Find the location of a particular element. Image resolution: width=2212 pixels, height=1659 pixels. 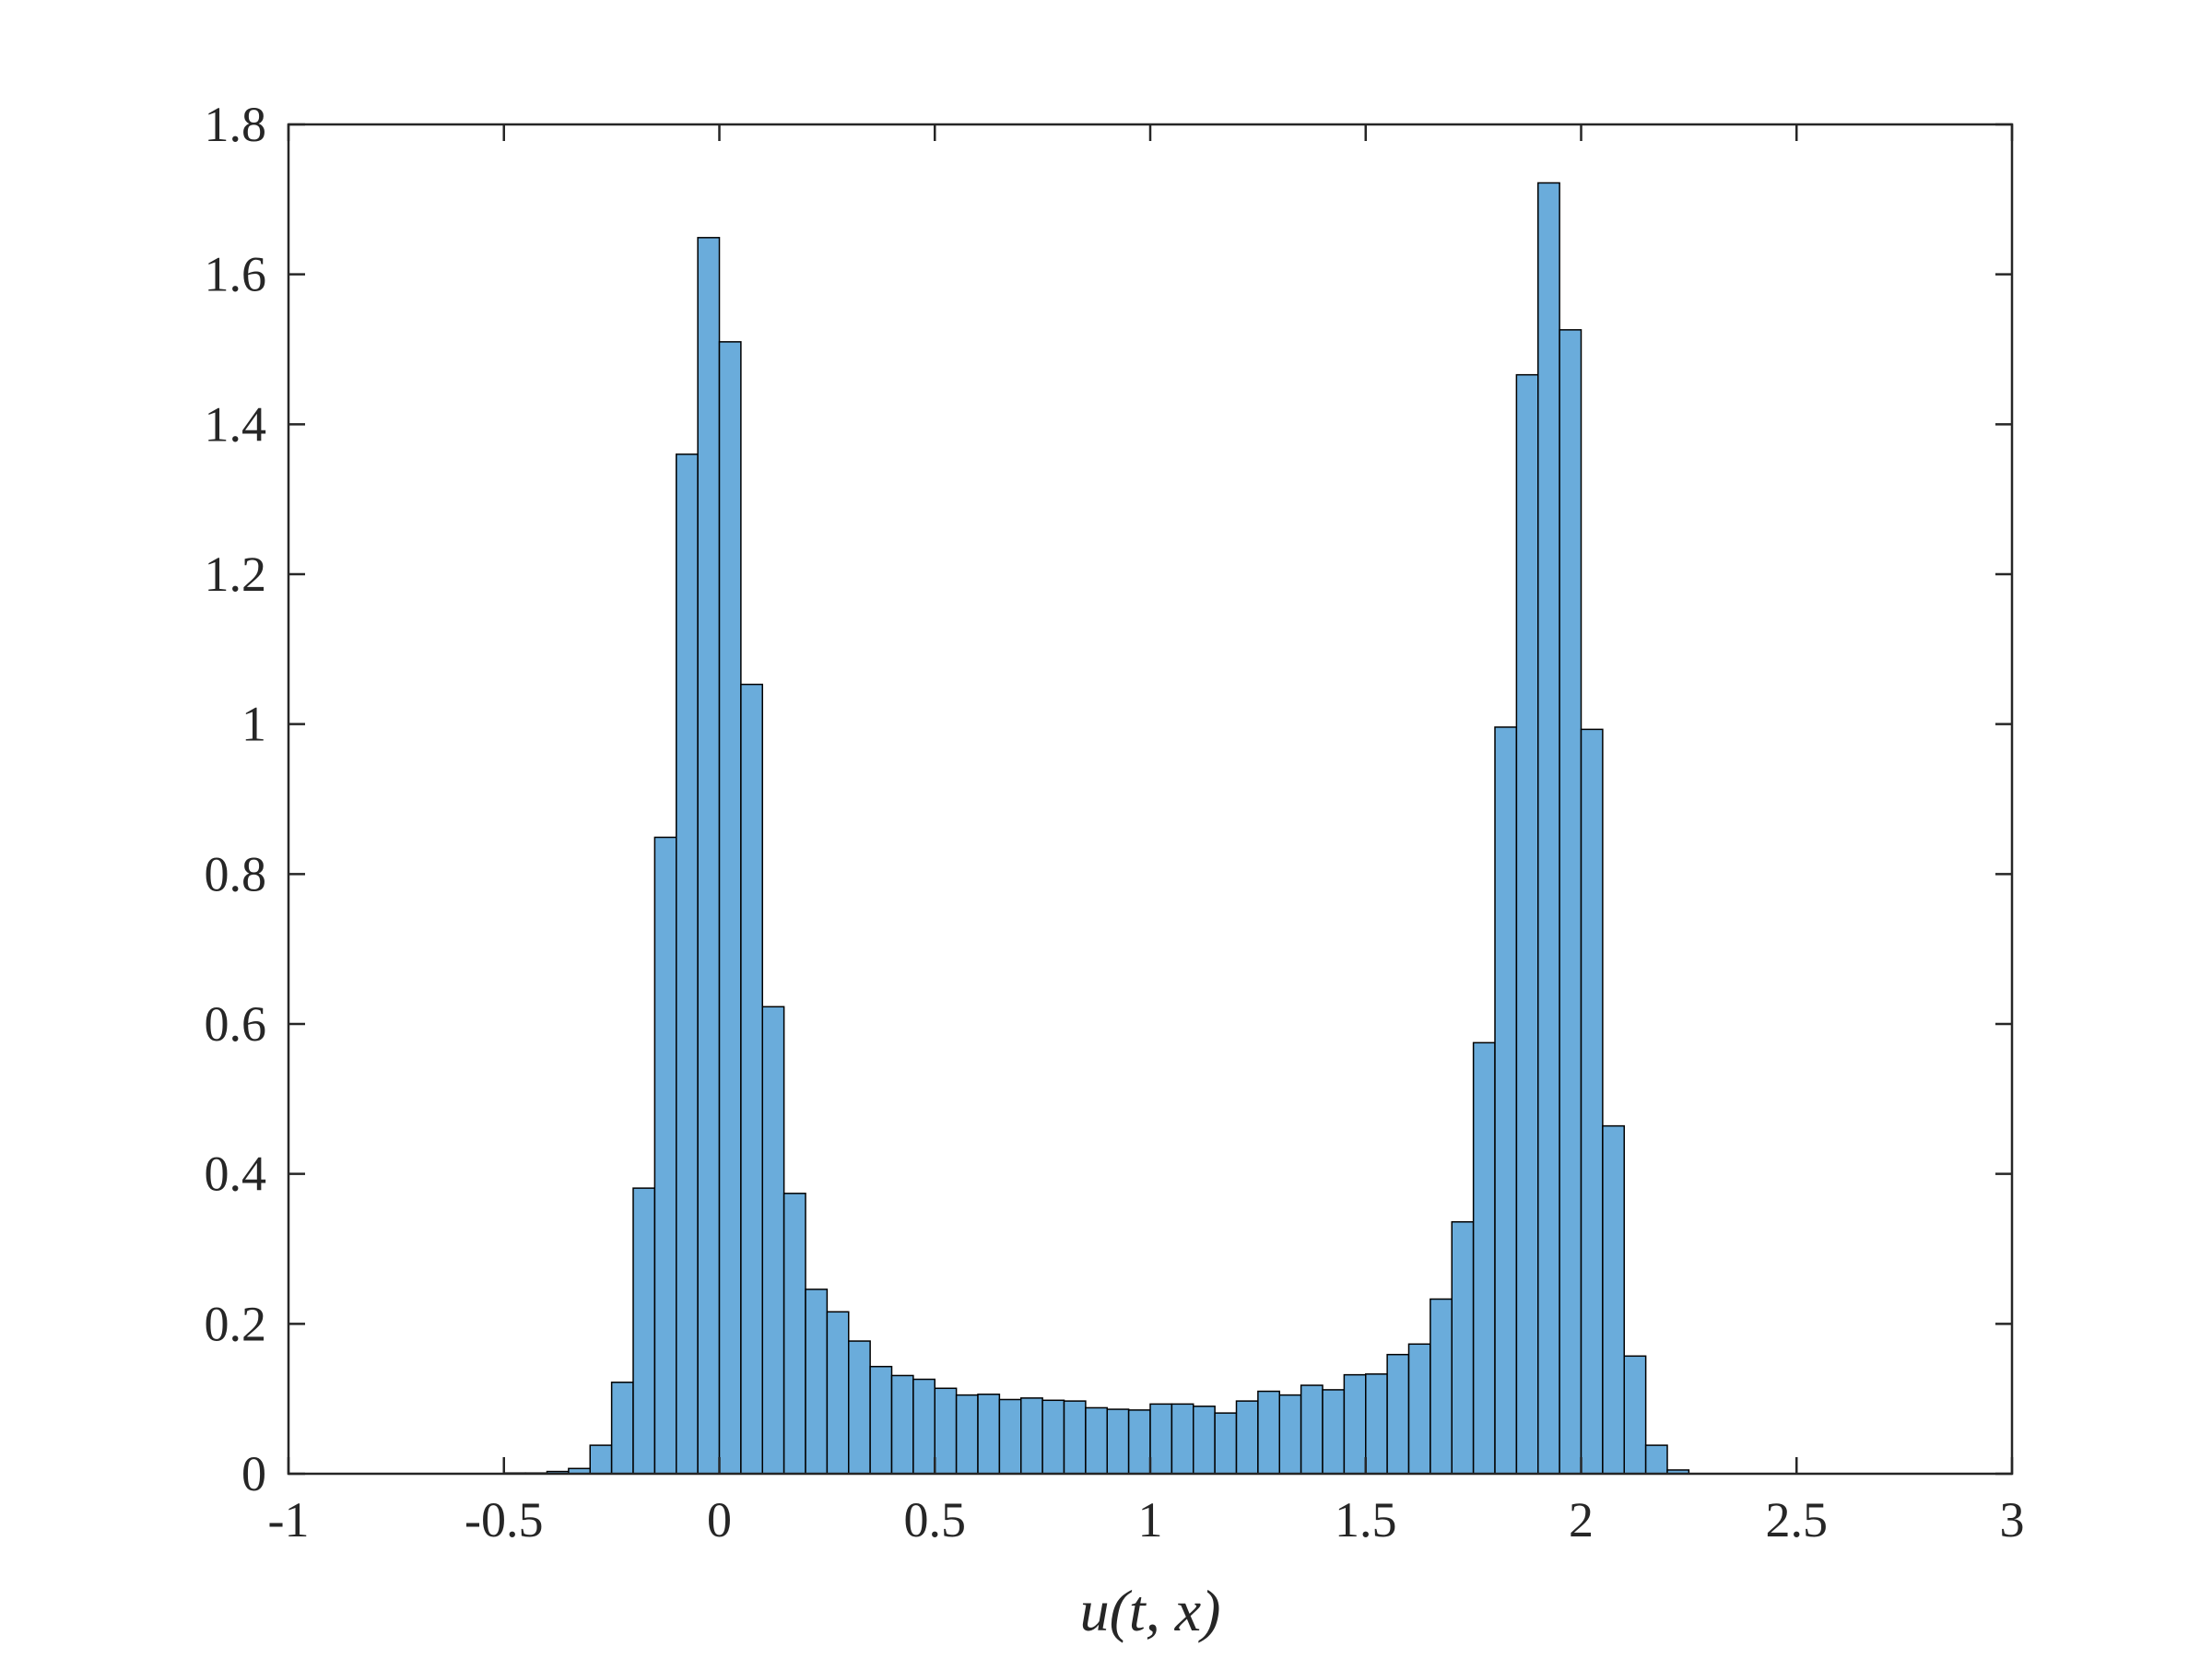

y-tick-label: 0.4 is located at coordinates (236, 1174).